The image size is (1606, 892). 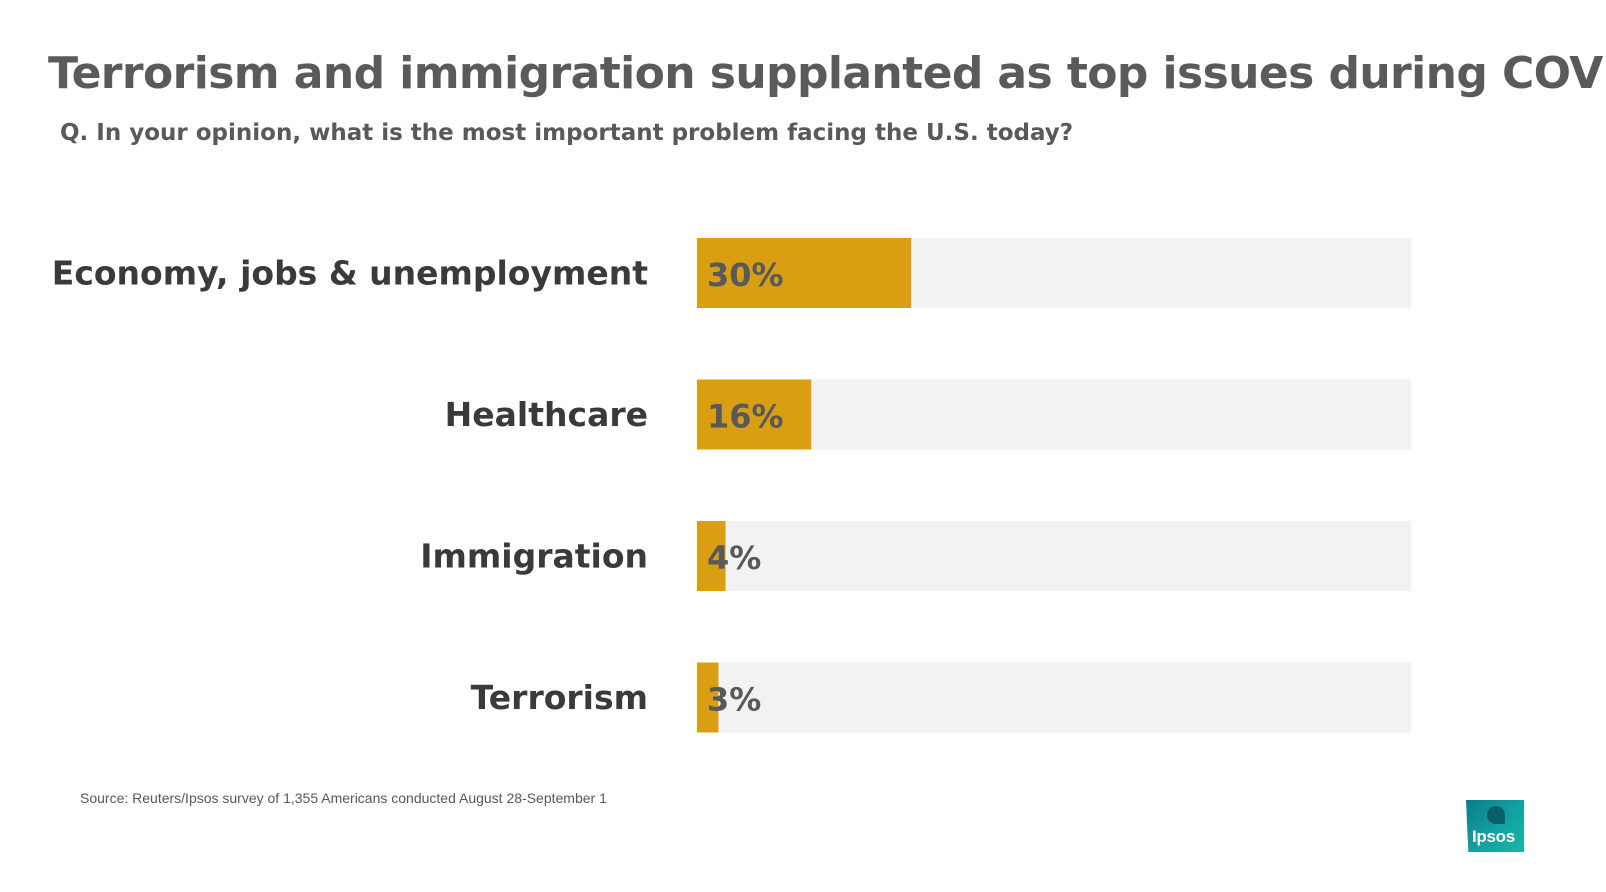 What do you see at coordinates (734, 558) in the screenshot?
I see `value-label-immigration: 4%` at bounding box center [734, 558].